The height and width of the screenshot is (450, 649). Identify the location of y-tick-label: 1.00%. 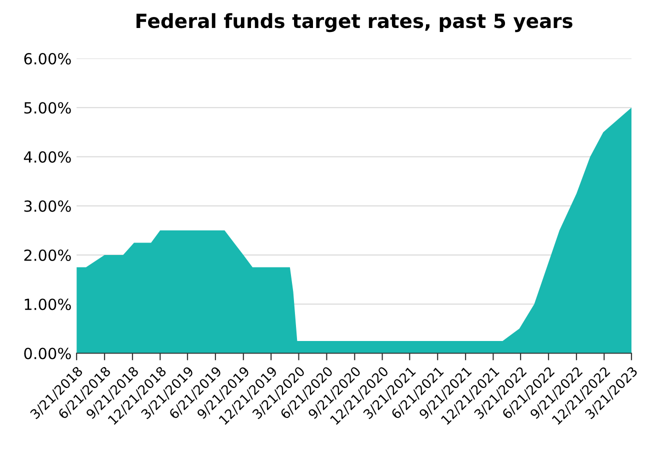
(47, 304).